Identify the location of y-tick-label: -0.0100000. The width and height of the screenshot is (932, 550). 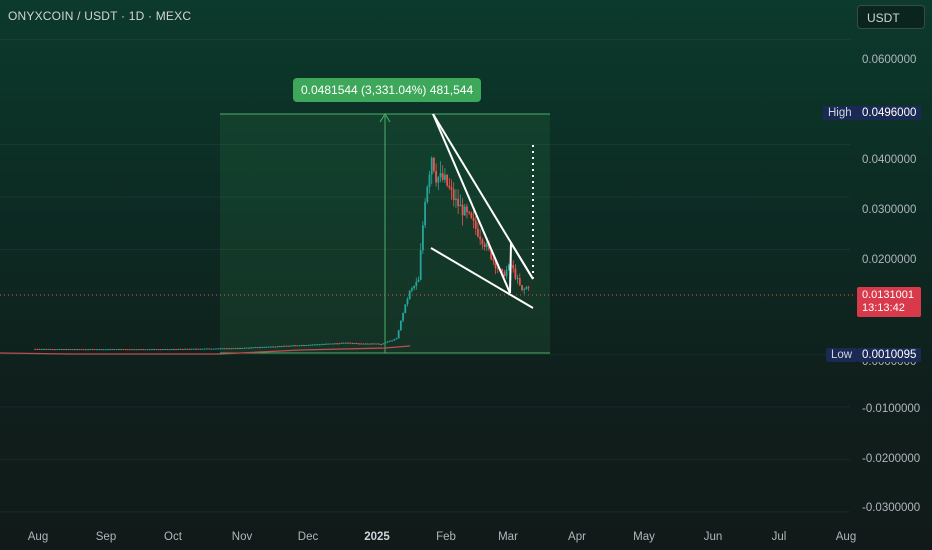
(891, 409).